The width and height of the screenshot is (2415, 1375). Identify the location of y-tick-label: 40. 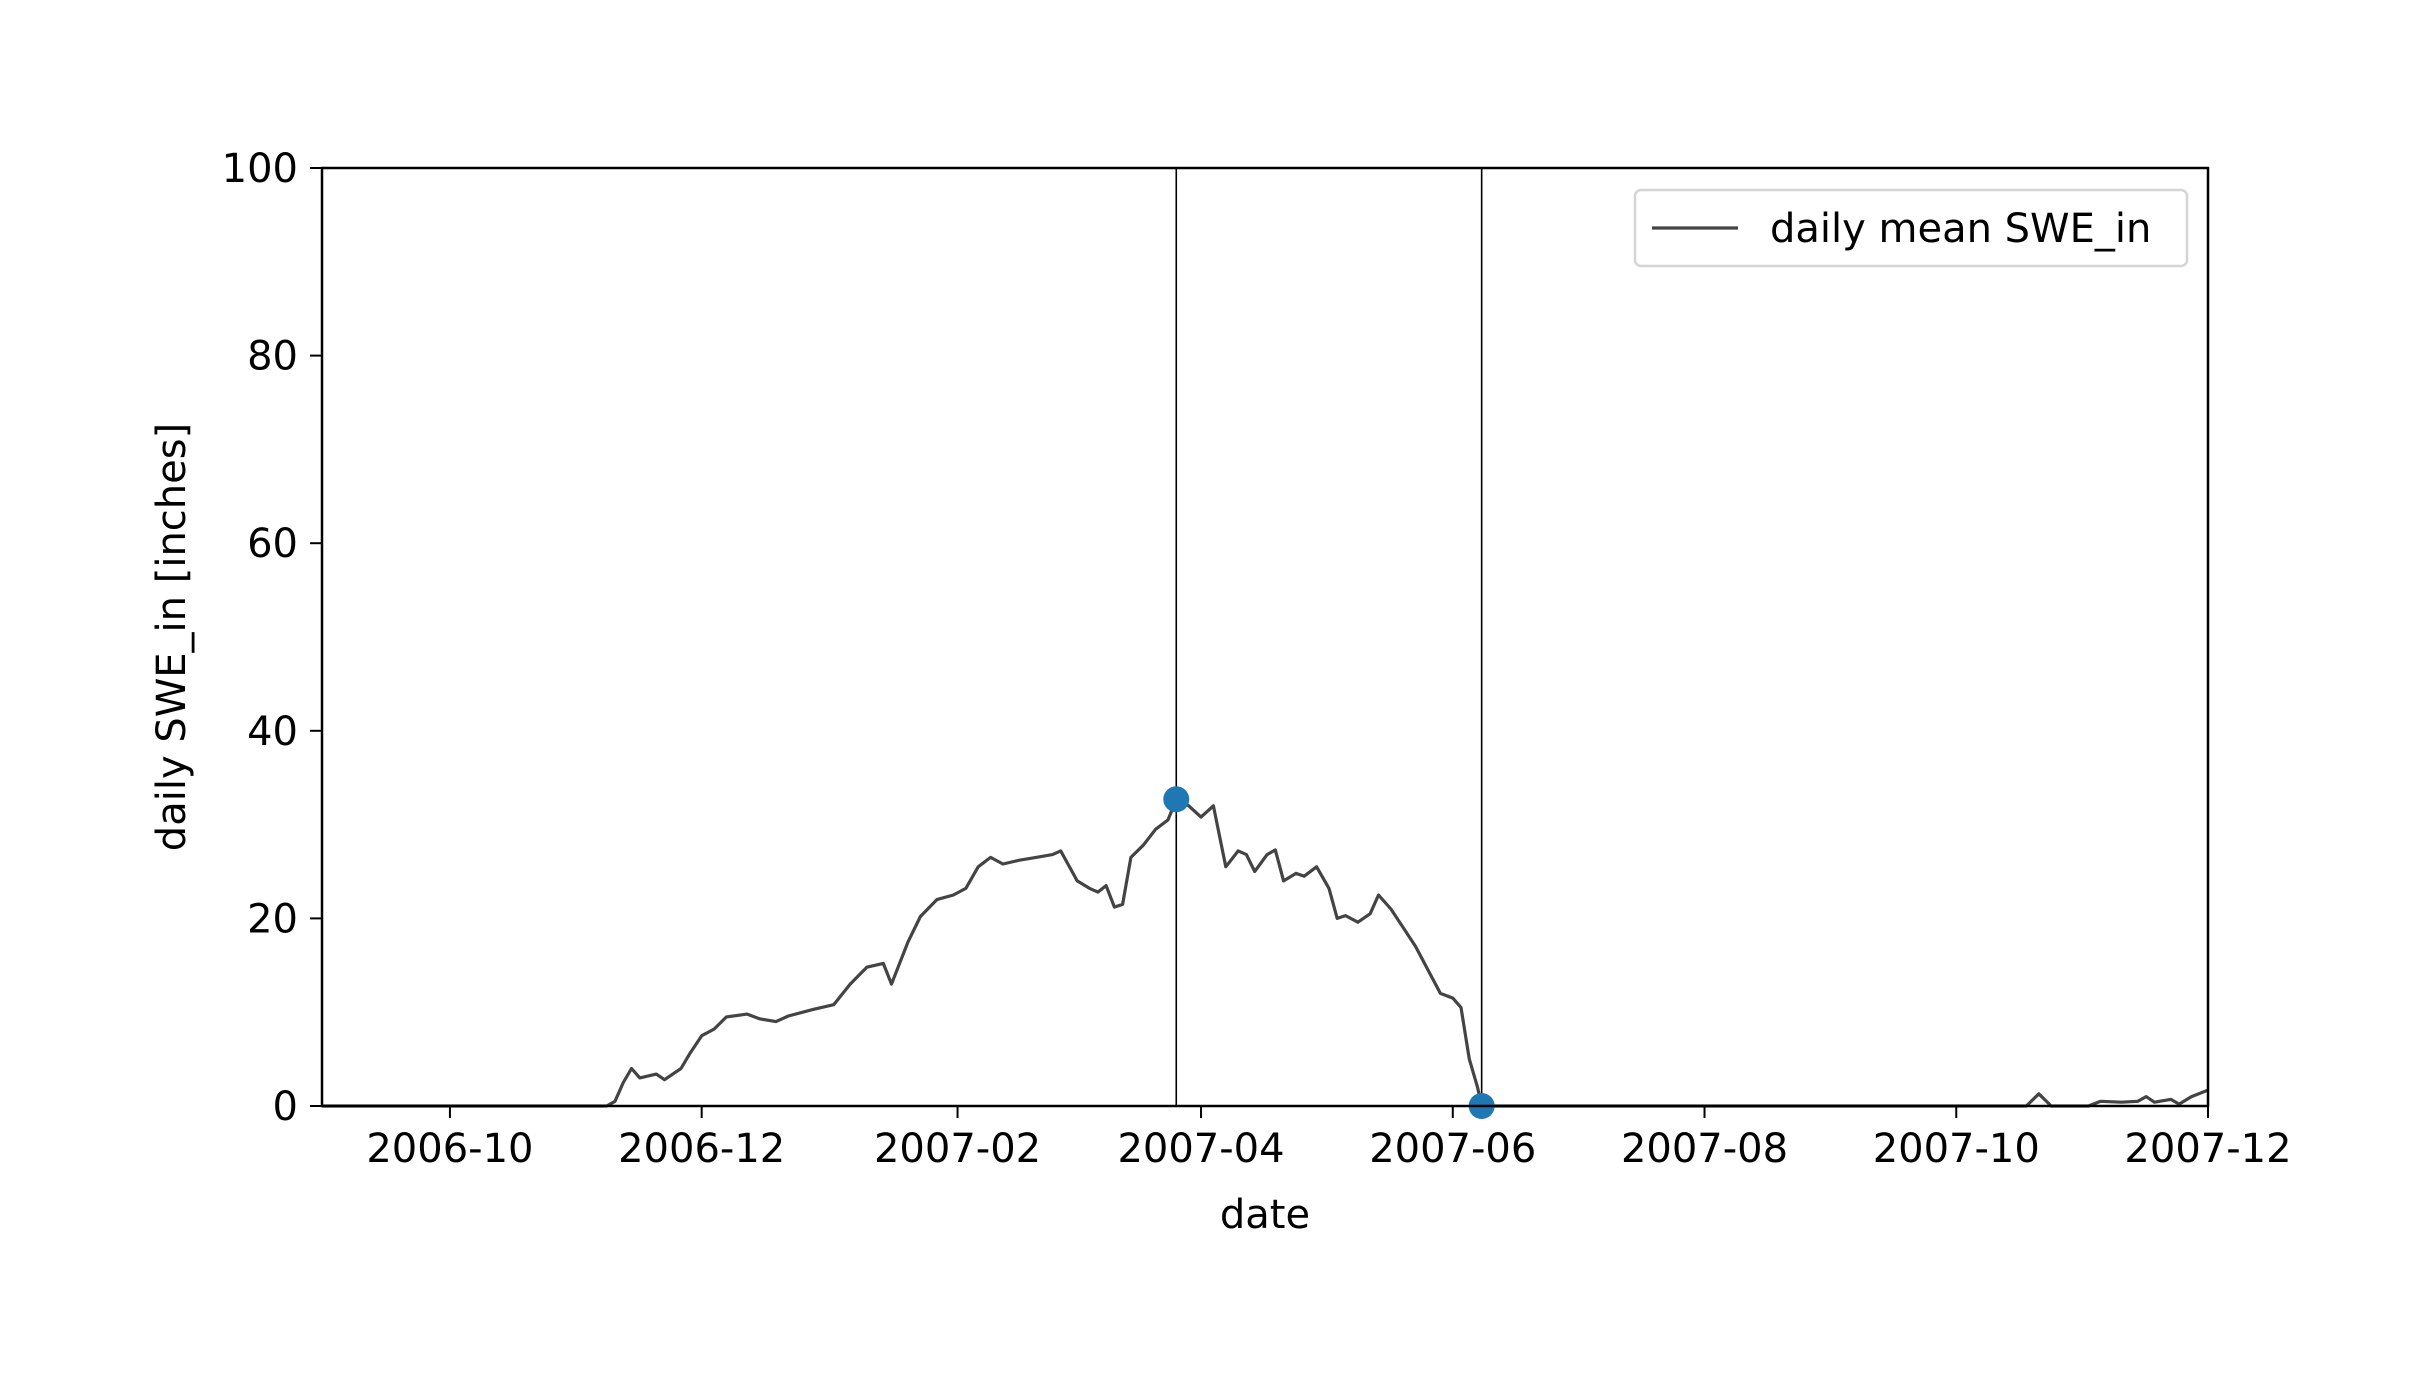
(272, 732).